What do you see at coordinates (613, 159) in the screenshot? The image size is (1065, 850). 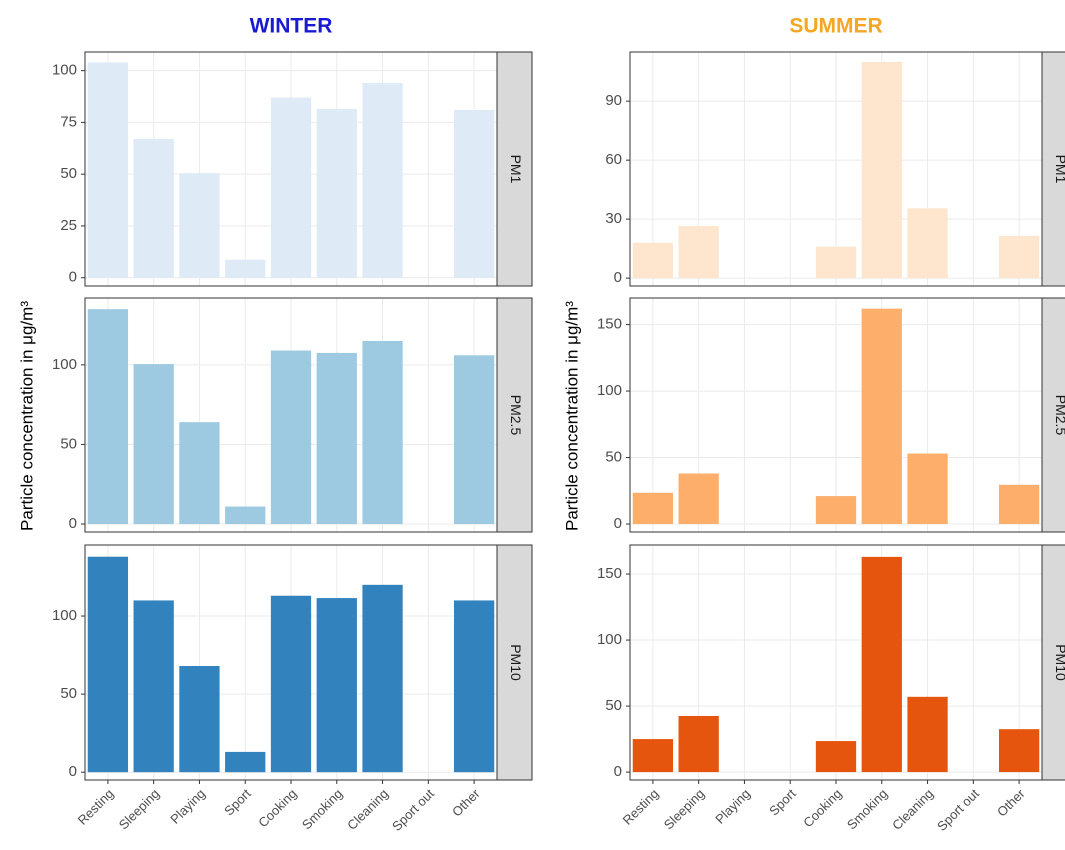 I see `y-tick-label: 60` at bounding box center [613, 159].